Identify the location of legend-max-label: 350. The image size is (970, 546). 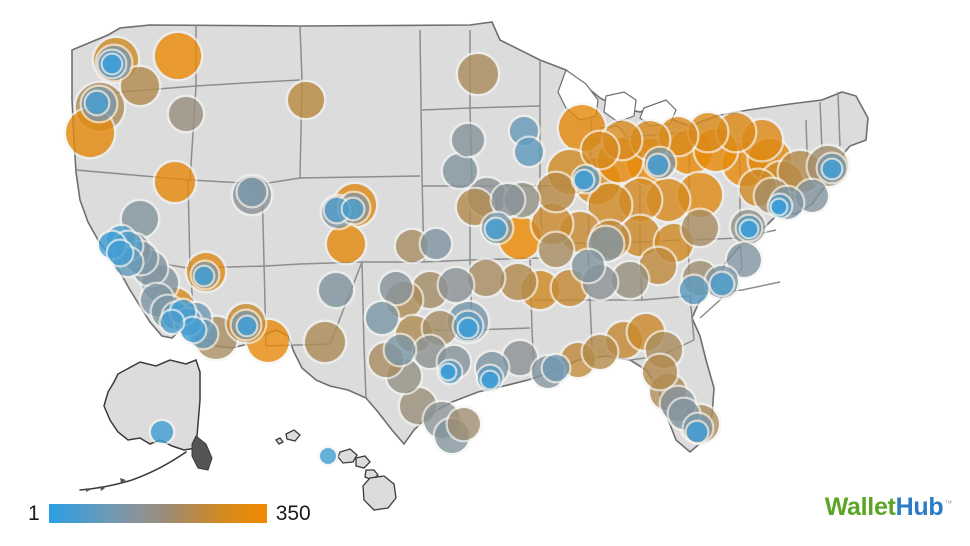
(293, 513).